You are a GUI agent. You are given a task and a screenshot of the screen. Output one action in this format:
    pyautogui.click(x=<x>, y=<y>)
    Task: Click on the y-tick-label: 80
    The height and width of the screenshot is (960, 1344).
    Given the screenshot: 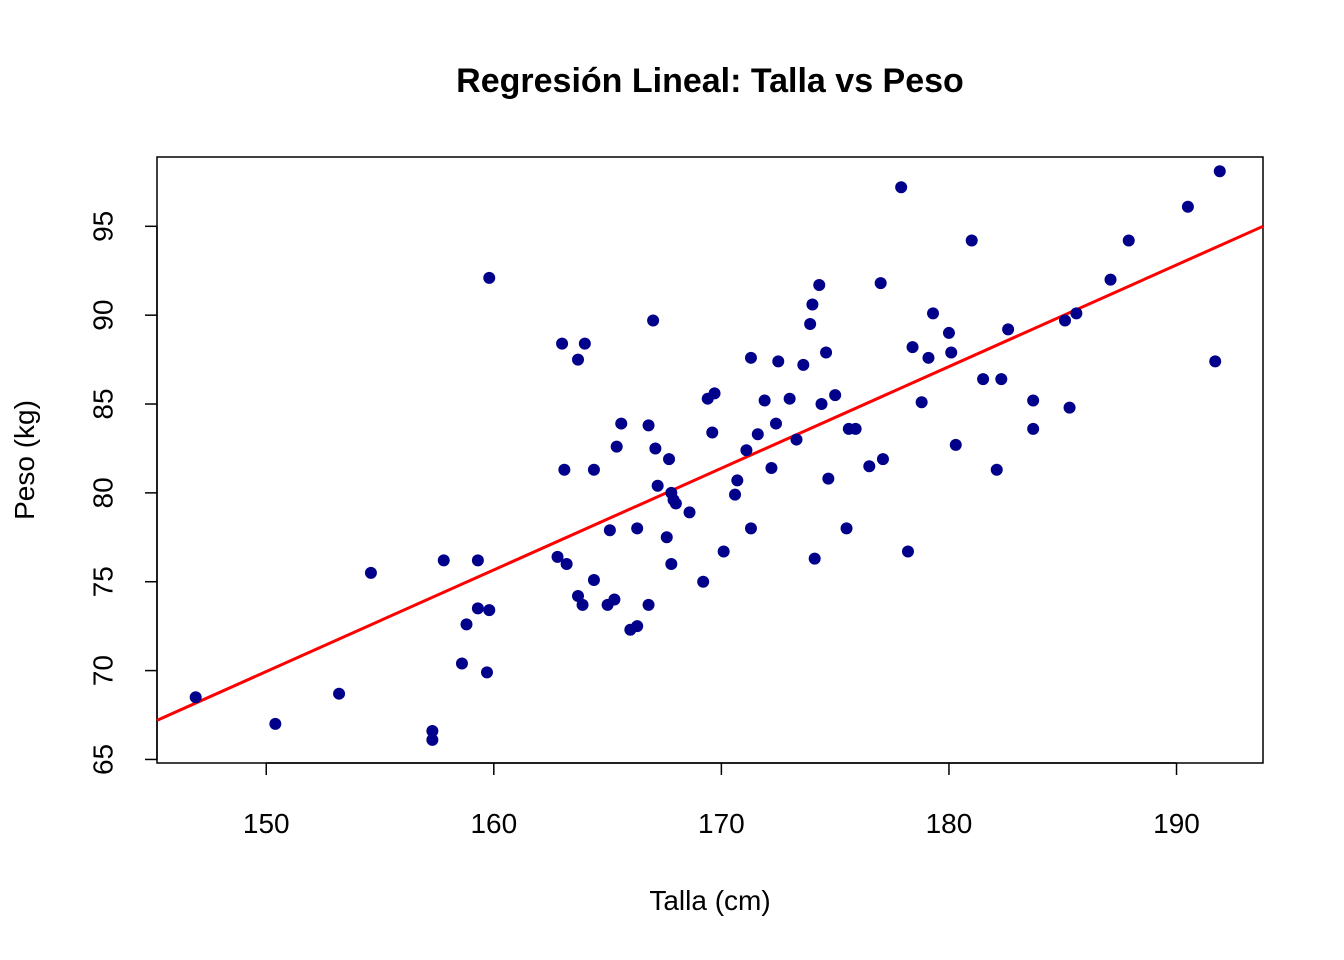 What is the action you would take?
    pyautogui.click(x=103, y=492)
    